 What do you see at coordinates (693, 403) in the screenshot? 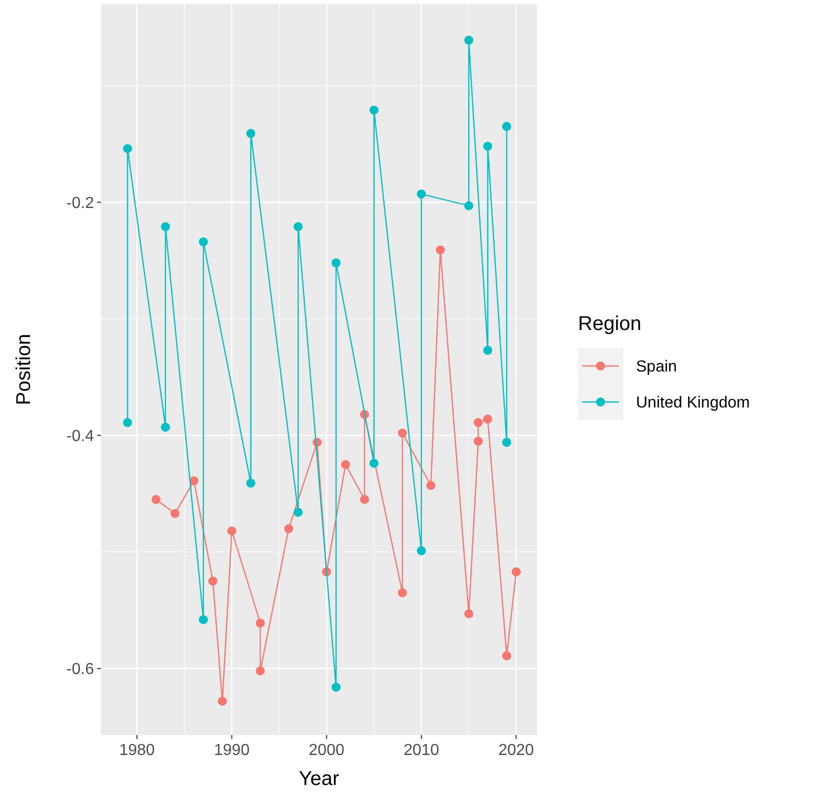
I see `legend-label: United Kingdom` at bounding box center [693, 403].